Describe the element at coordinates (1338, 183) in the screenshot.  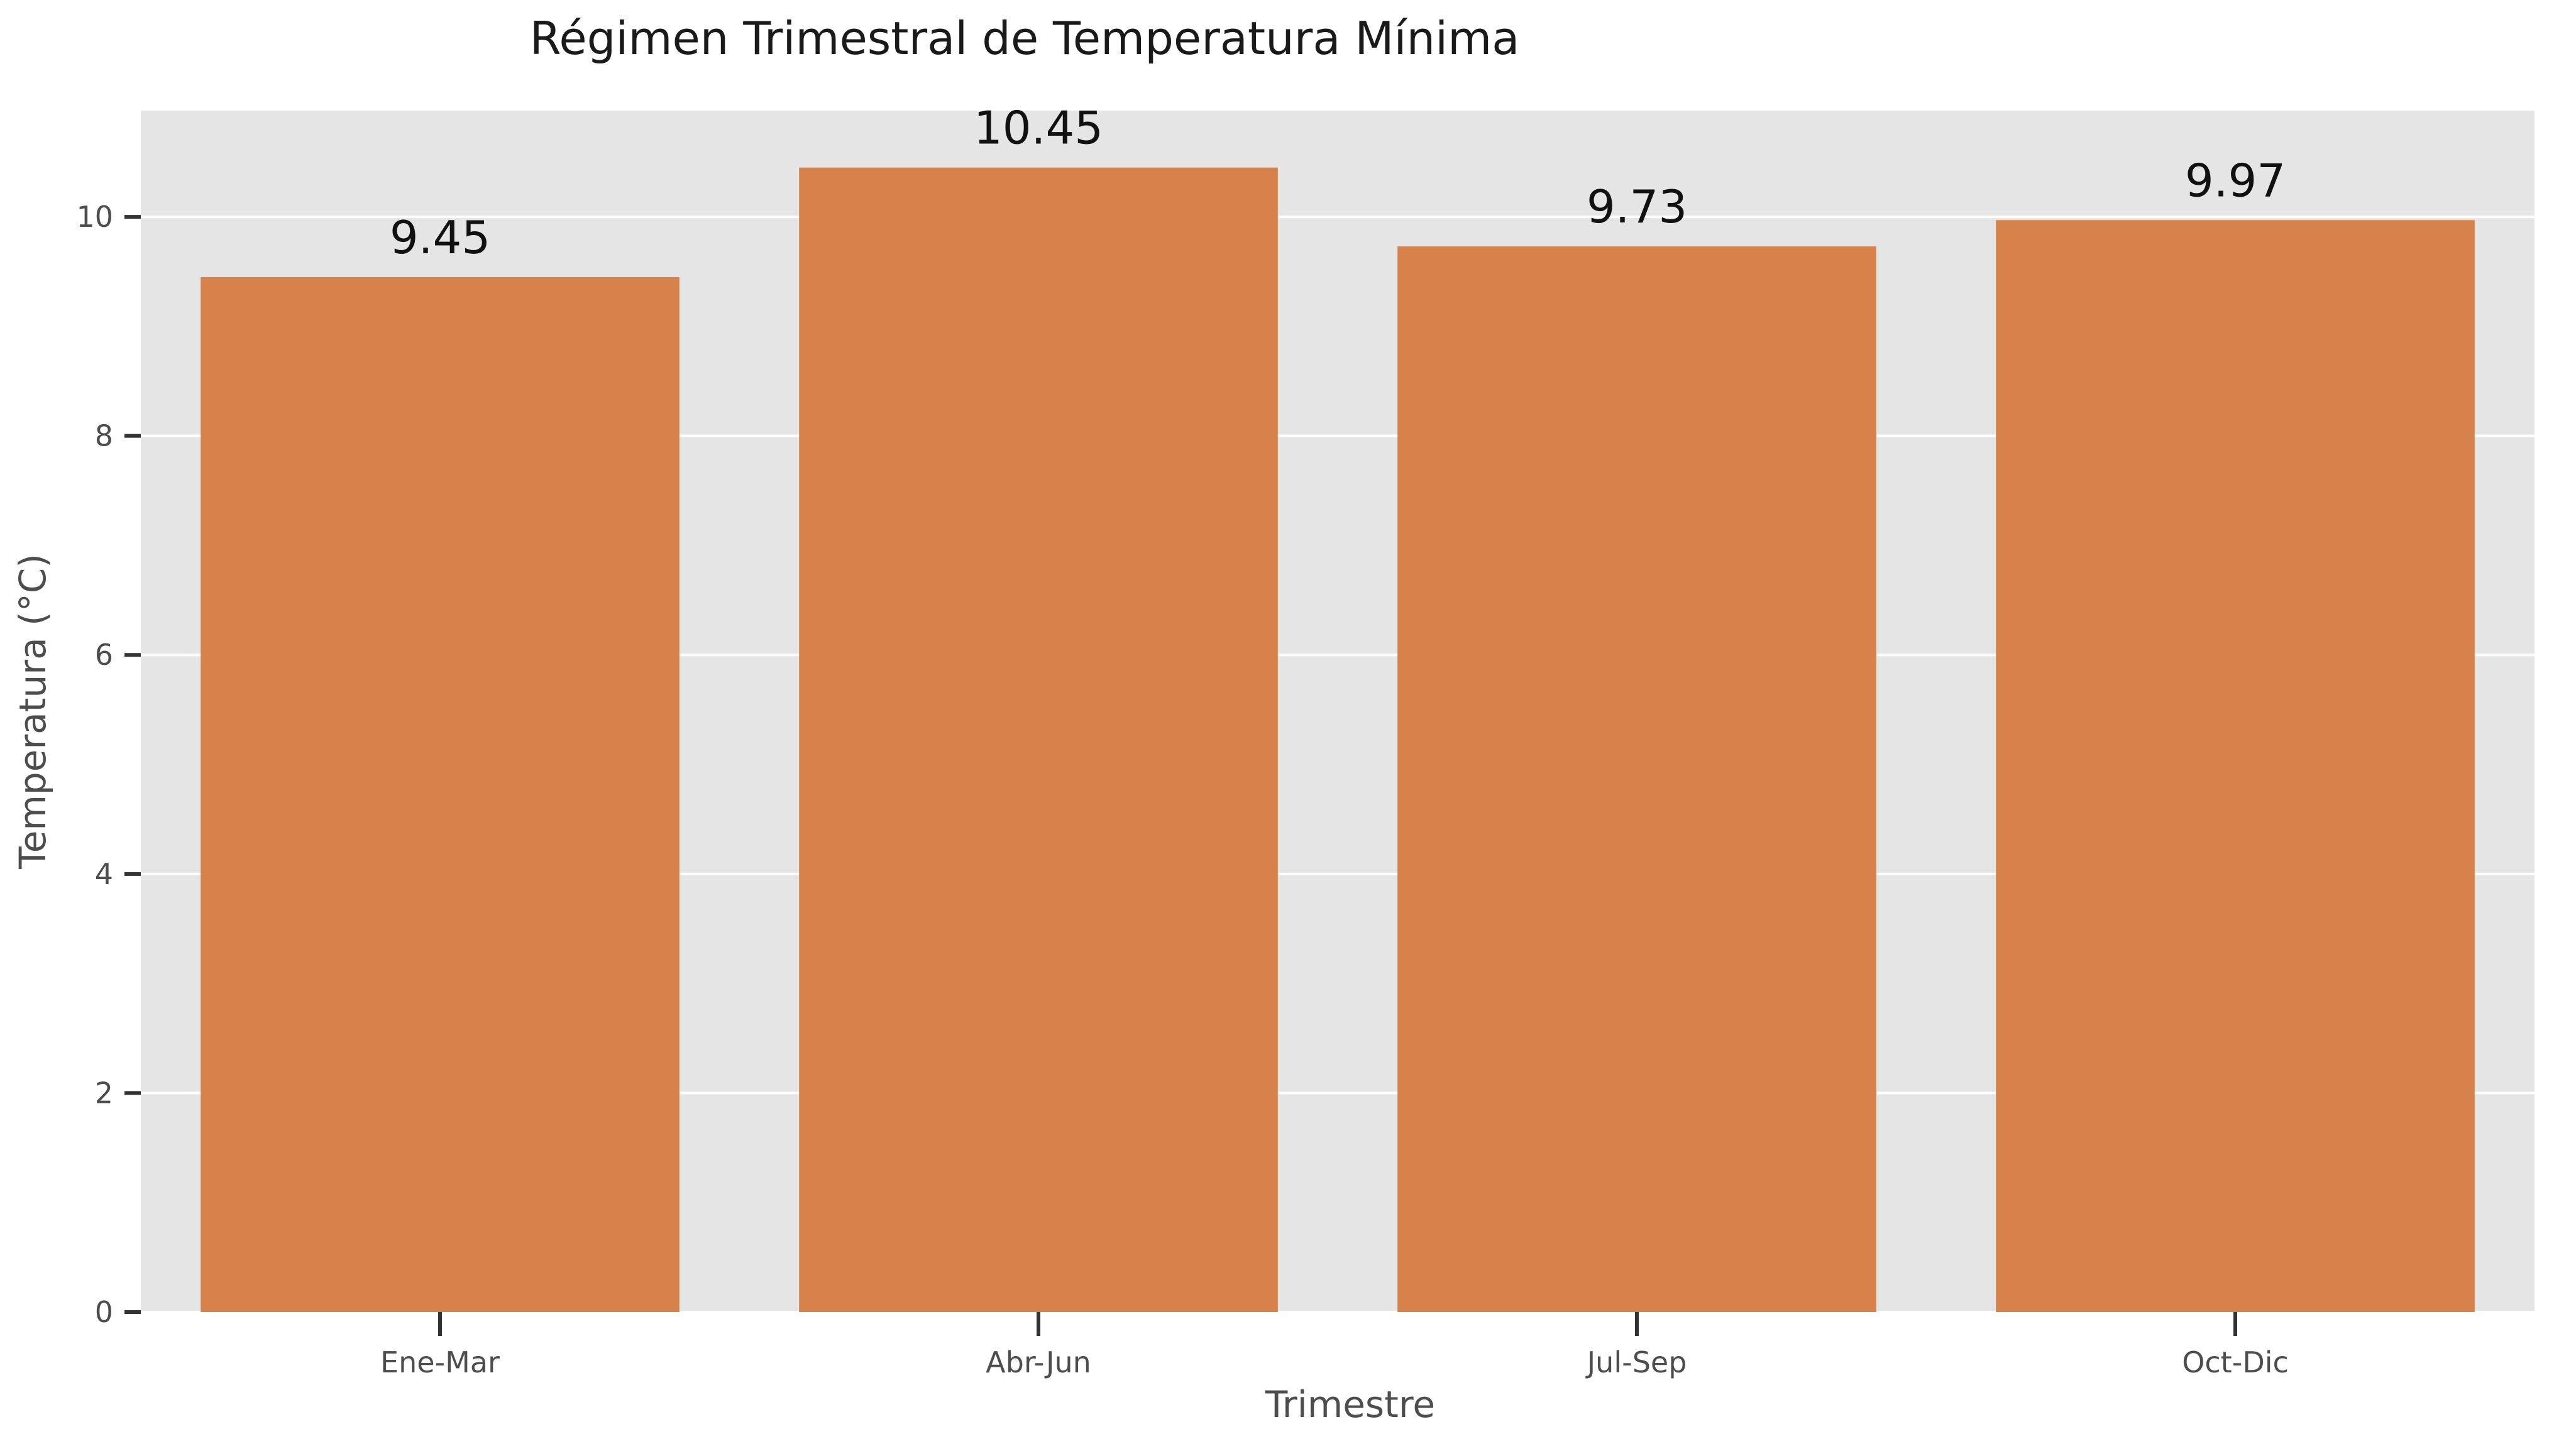
I see `bar-labels: 9.45 10.45 9.73 9.97` at that location.